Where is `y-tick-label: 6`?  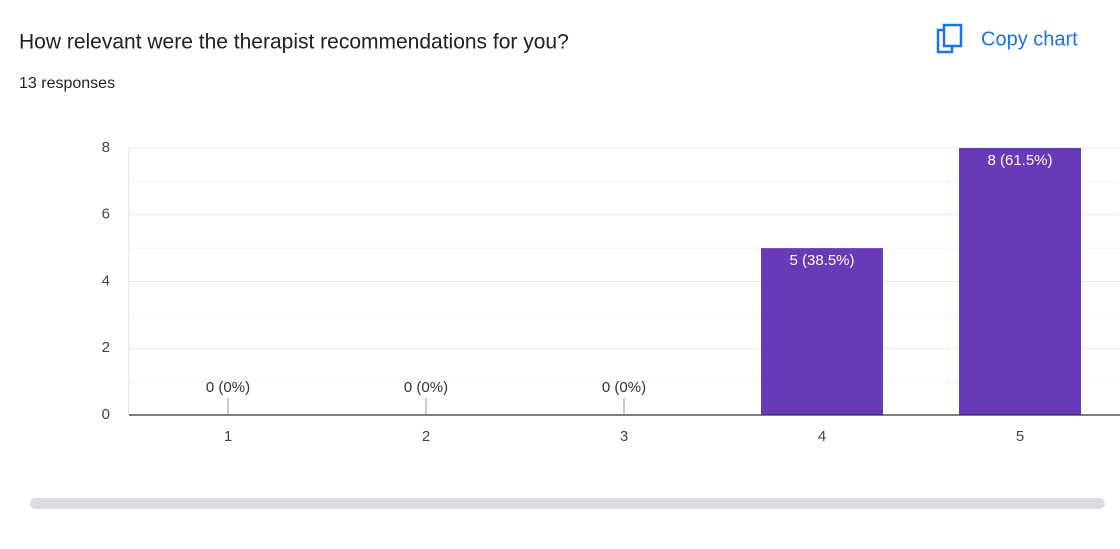
y-tick-label: 6 is located at coordinates (106, 214).